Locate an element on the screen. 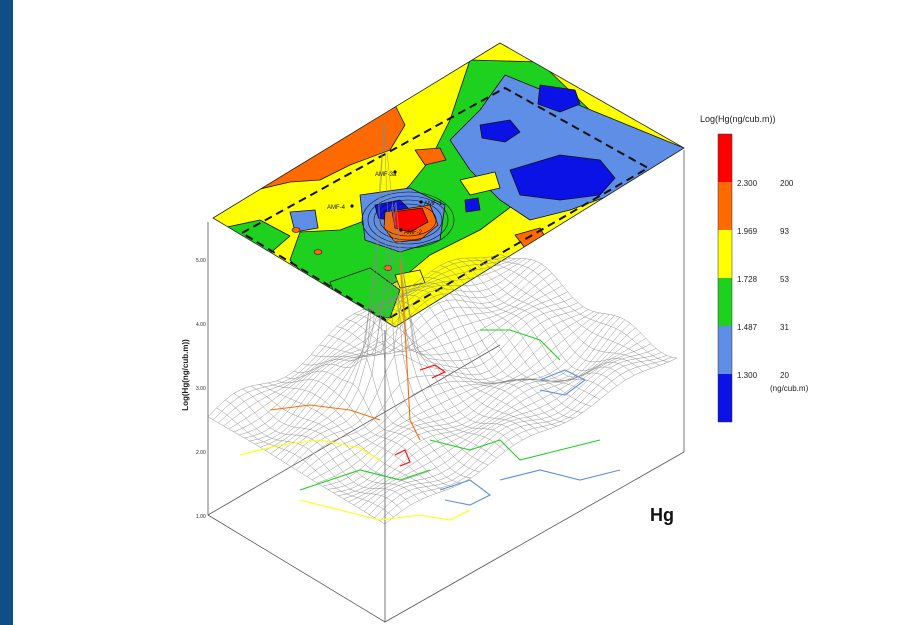 This screenshot has width=910, height=625. legend-unit-note: (ng/cub.m) is located at coordinates (789, 388).